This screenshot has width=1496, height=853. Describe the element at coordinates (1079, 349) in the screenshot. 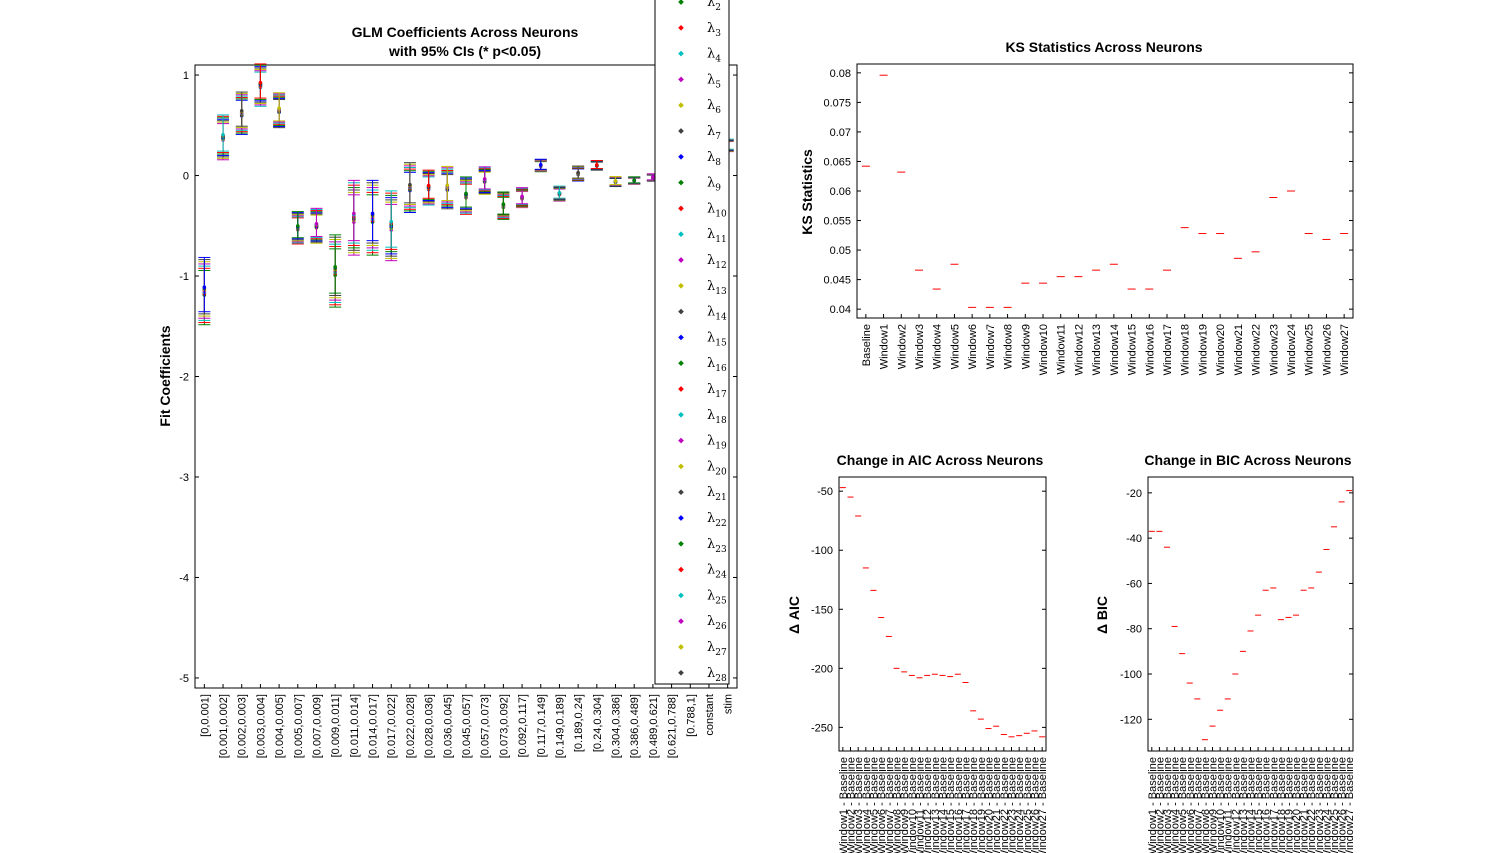

I see `ks-x-tick-label: Window12` at that location.